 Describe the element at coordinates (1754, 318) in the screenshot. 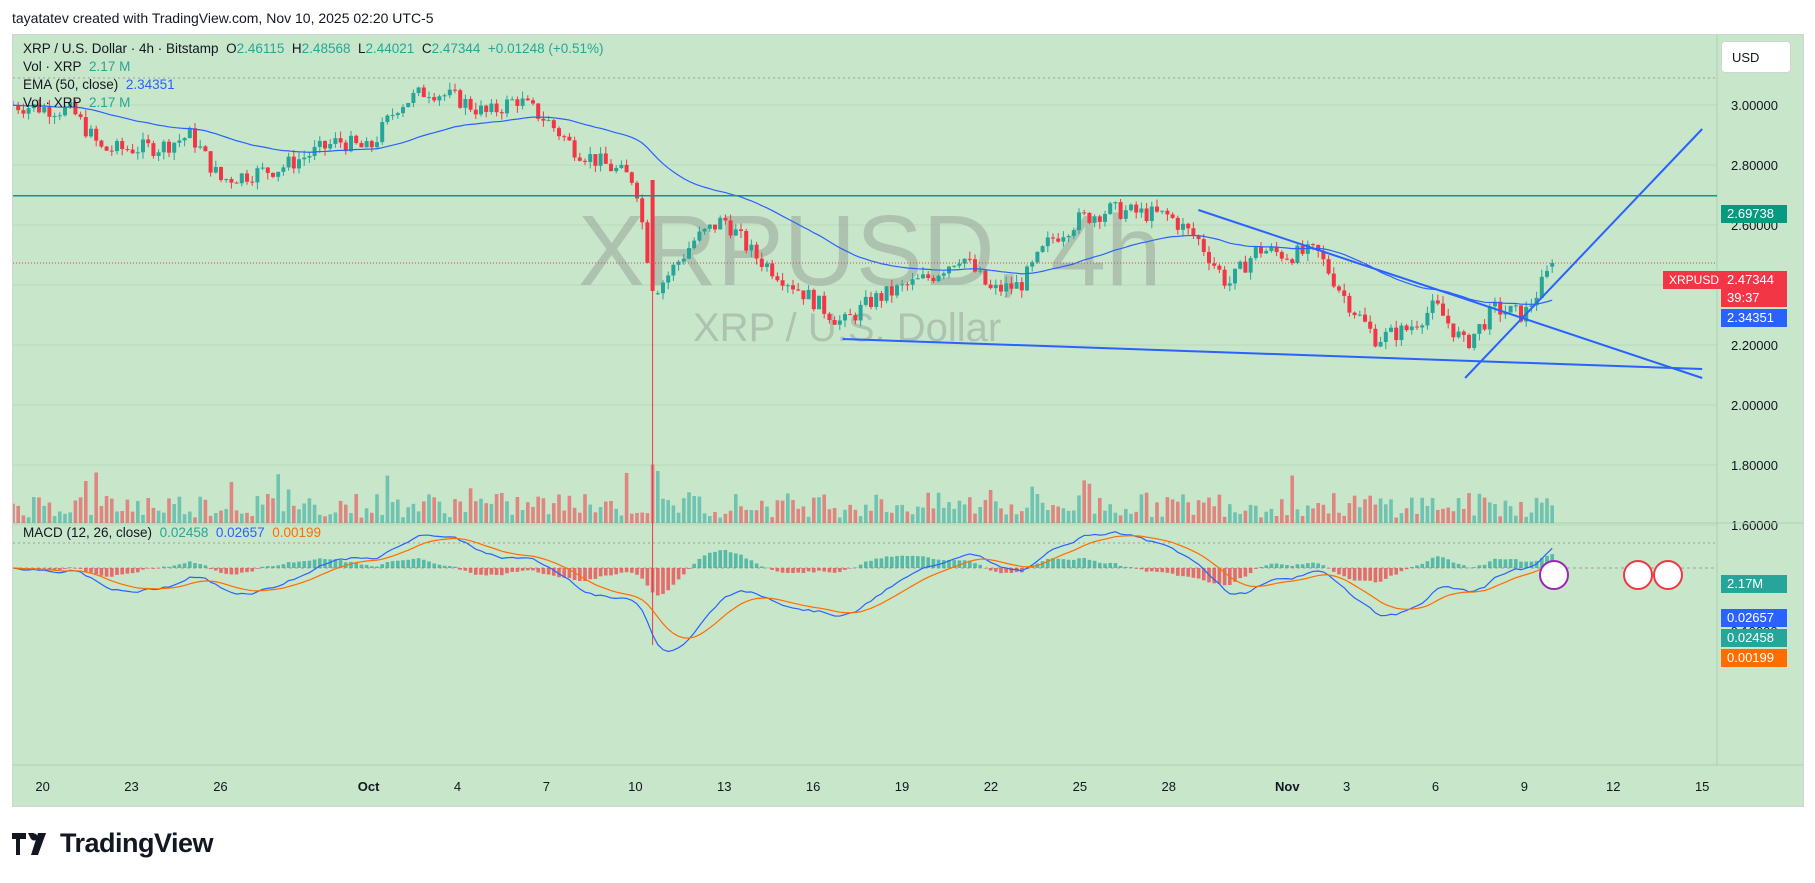

I see `ema-price-tag: 2.34351` at that location.